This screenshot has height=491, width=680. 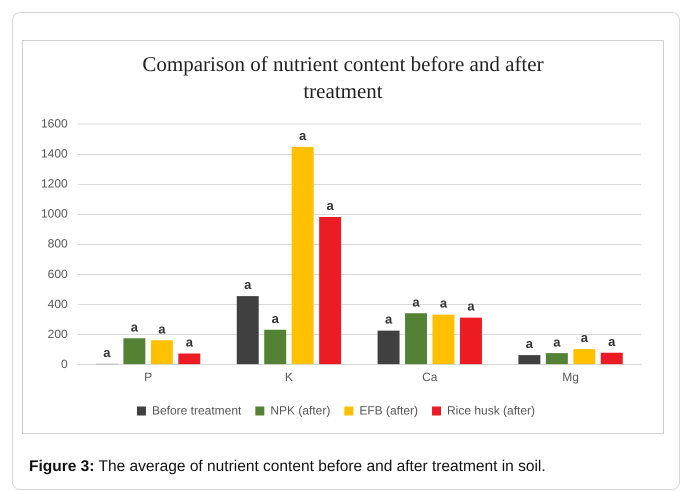 What do you see at coordinates (54, 183) in the screenshot?
I see `y-tick-label: 1200` at bounding box center [54, 183].